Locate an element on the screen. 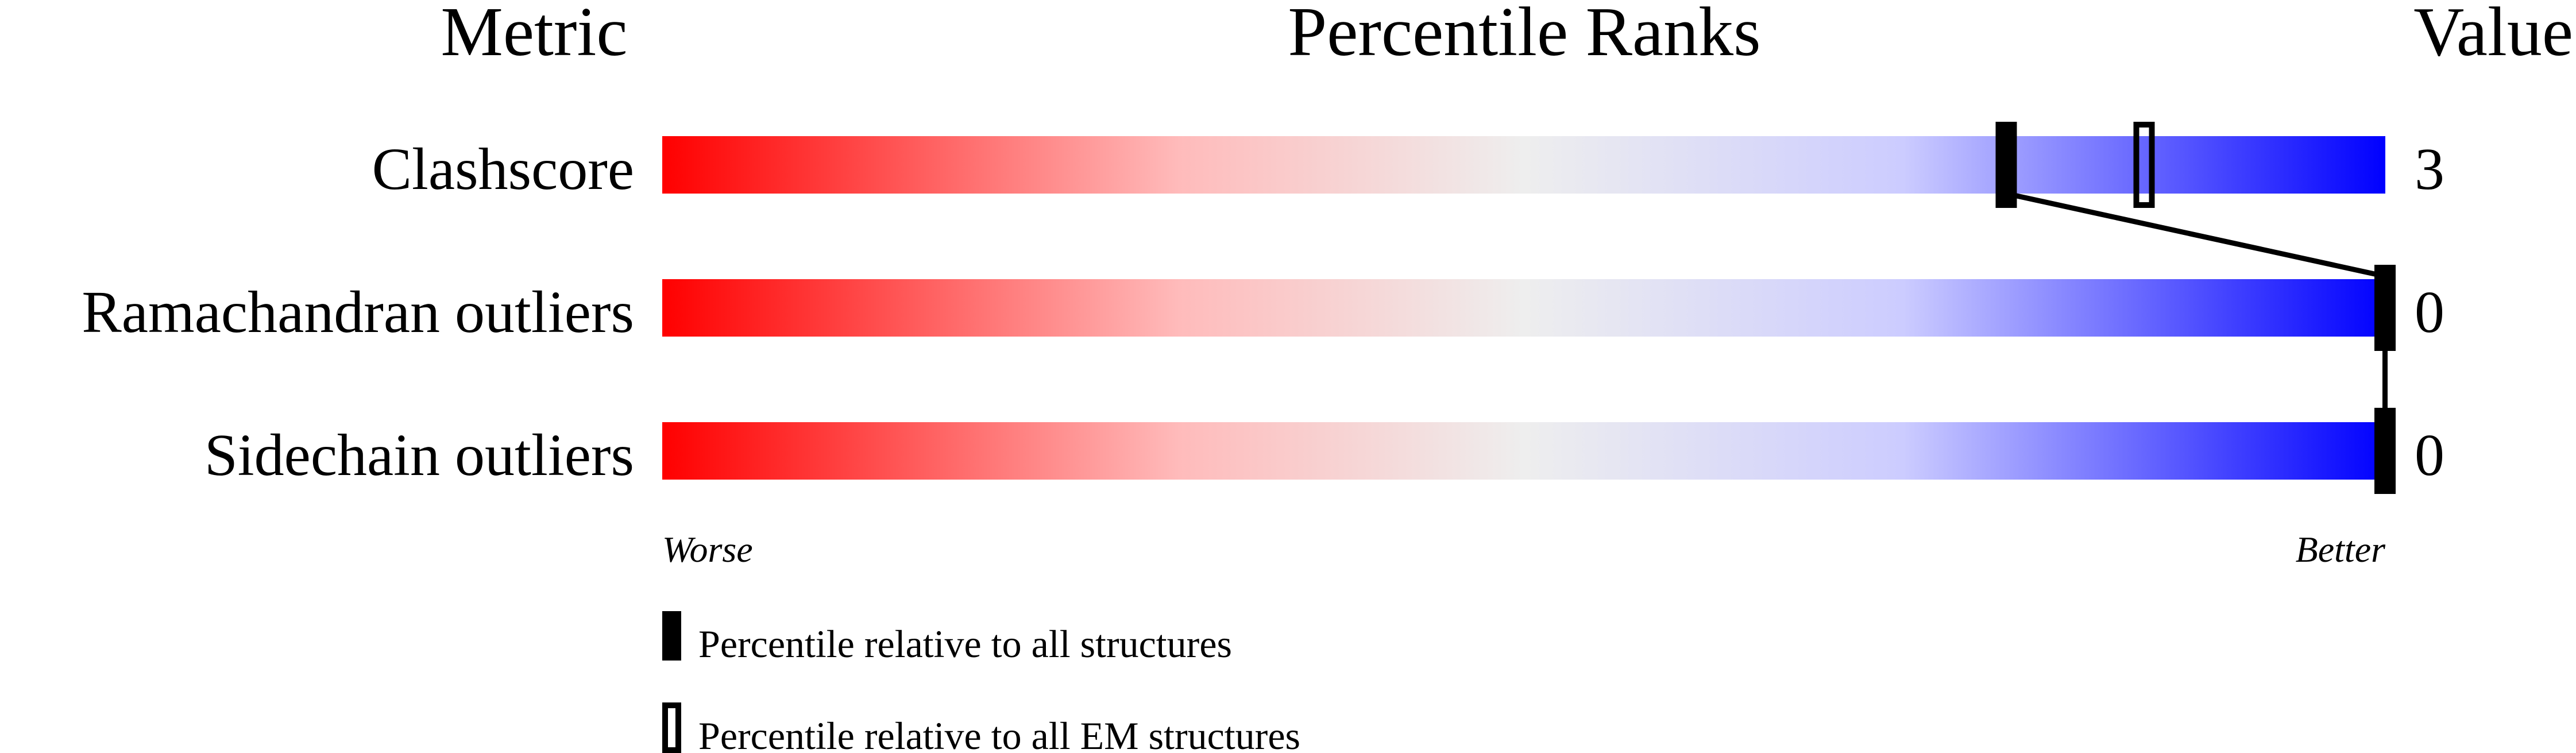  legend-all-structures: Percentile relative to all structures is located at coordinates (965, 644).